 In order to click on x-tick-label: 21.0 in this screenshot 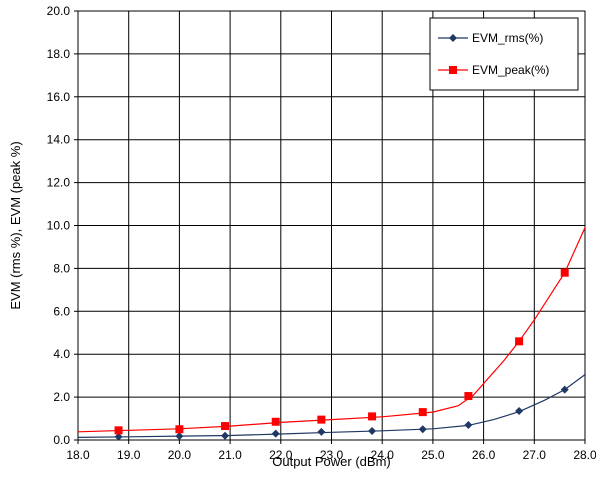, I will do `click(230, 455)`.